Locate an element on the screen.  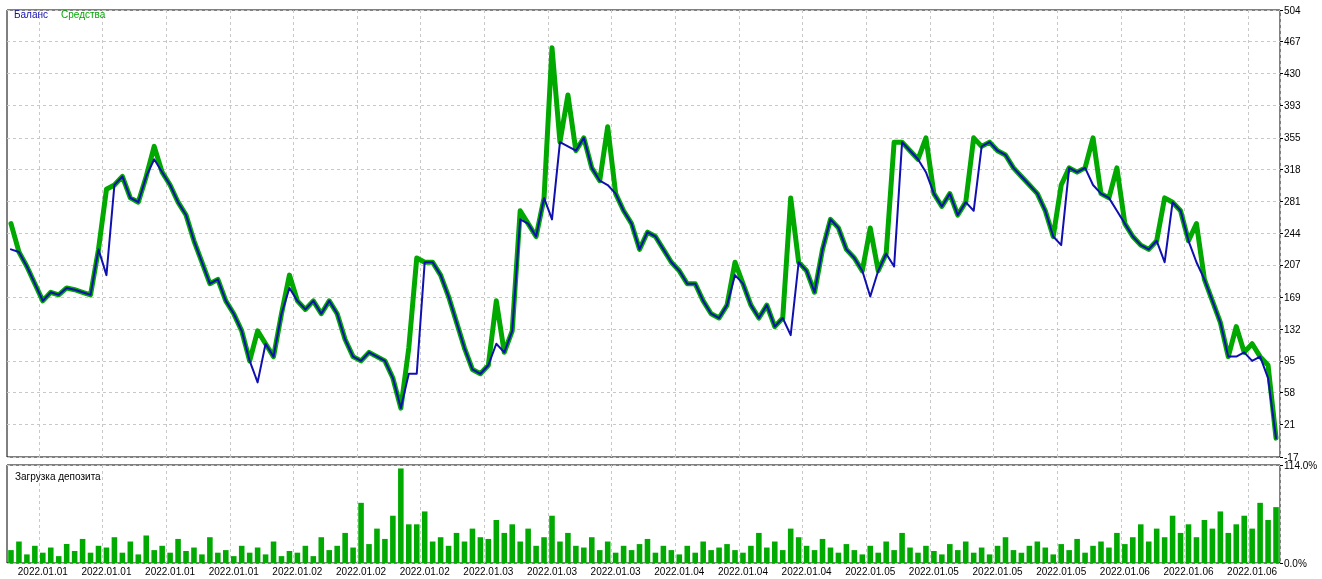
y-tick-label: 169 is located at coordinates (1293, 297).